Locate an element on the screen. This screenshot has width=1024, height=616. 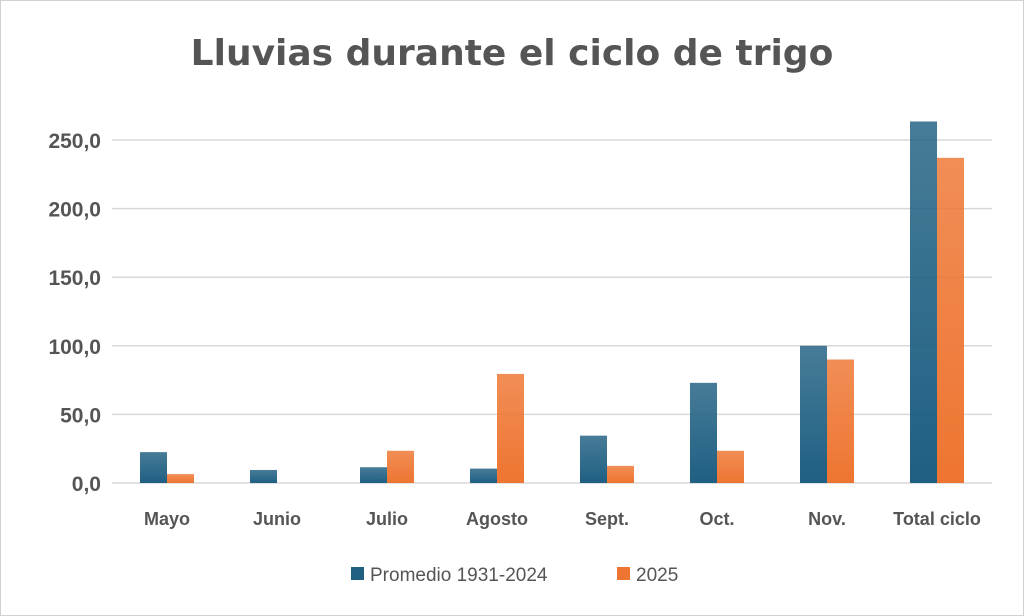
x-tick-label: Total ciclo is located at coordinates (937, 519).